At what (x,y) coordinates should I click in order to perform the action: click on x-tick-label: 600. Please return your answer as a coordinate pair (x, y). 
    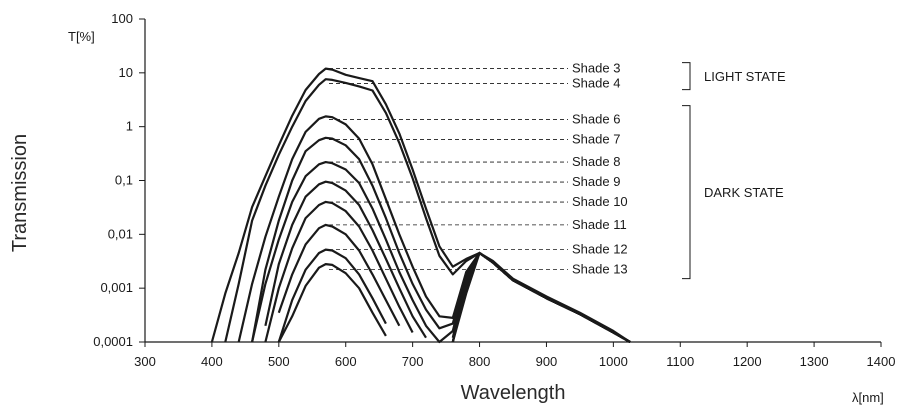
    Looking at the image, I should click on (346, 361).